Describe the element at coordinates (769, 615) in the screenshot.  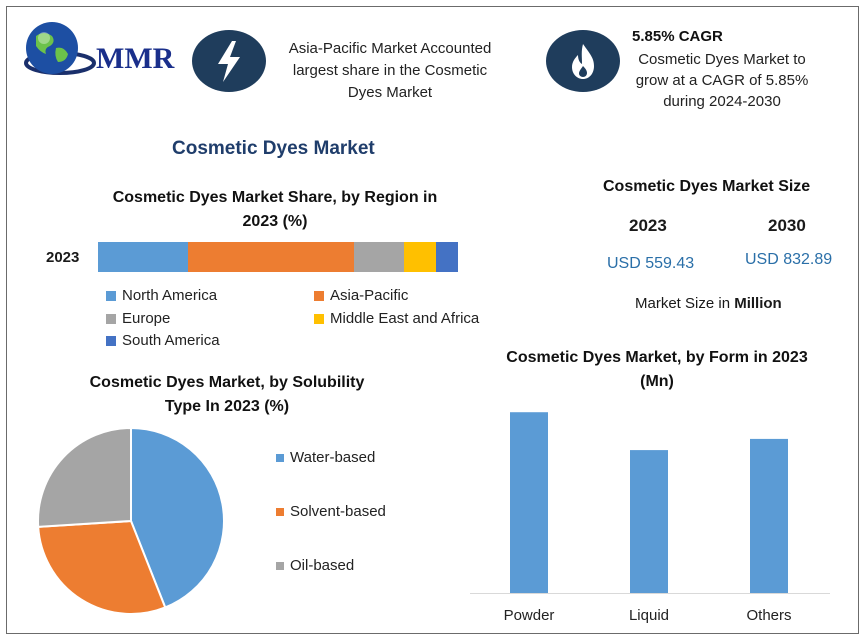
I see `form-category-label: Others` at that location.